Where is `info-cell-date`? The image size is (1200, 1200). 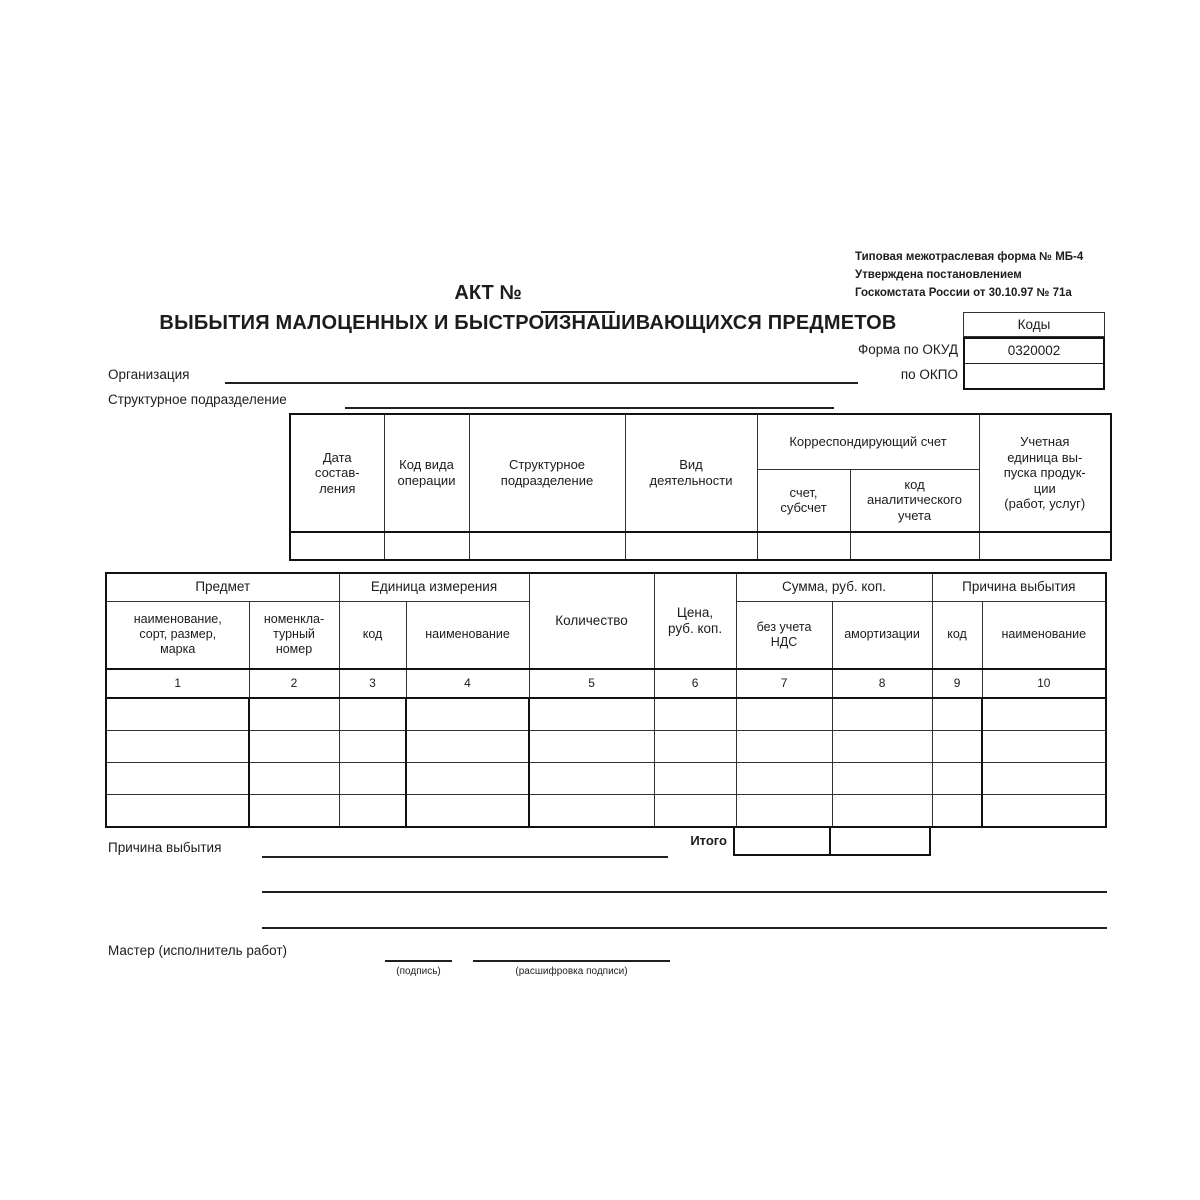
info-cell-date is located at coordinates (337, 546).